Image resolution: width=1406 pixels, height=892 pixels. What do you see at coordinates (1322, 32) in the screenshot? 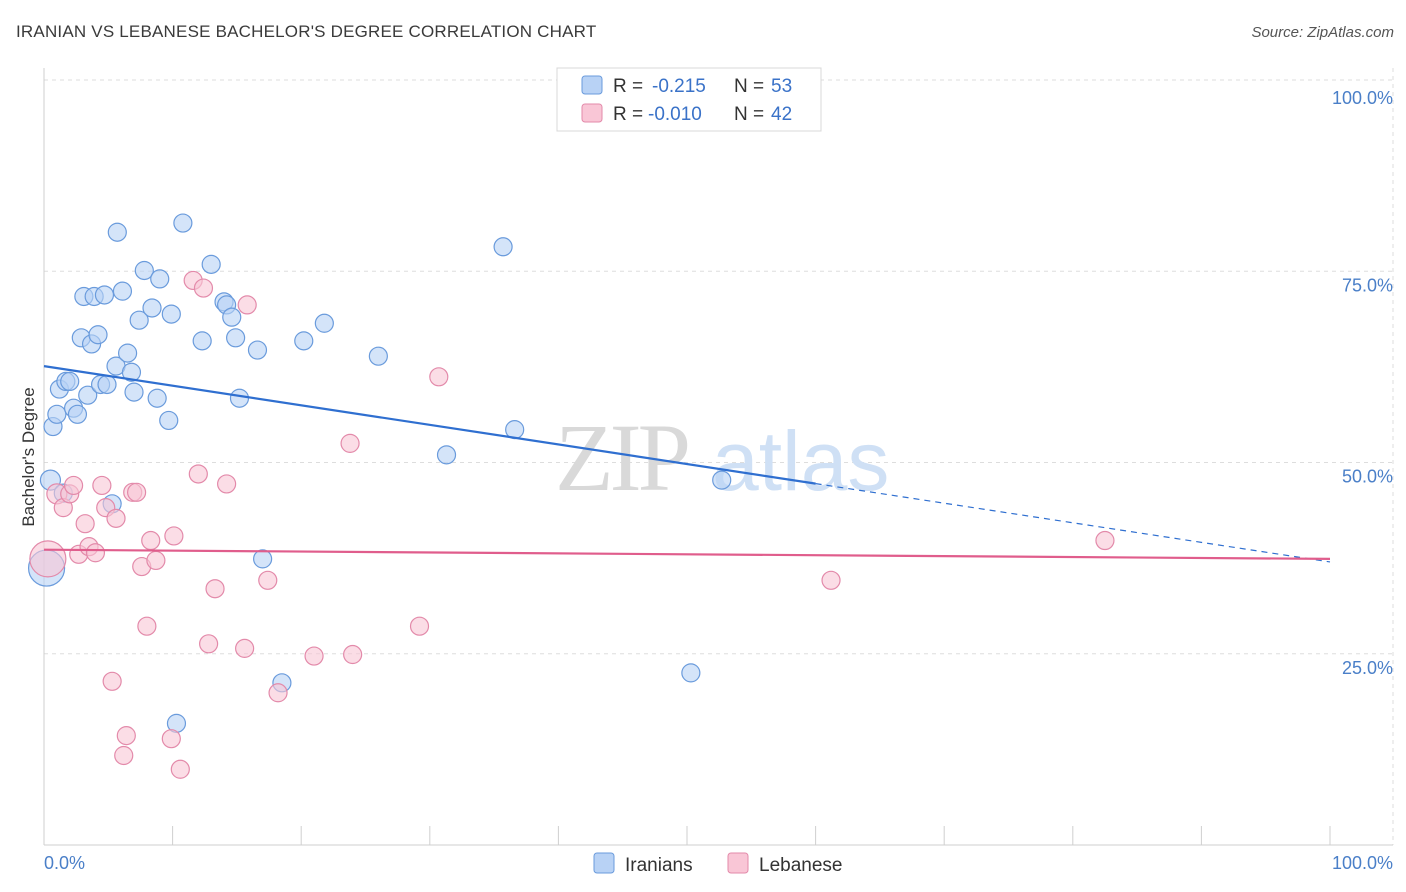
I see `source-label: Source: ZipAtlas.com` at bounding box center [1322, 32].